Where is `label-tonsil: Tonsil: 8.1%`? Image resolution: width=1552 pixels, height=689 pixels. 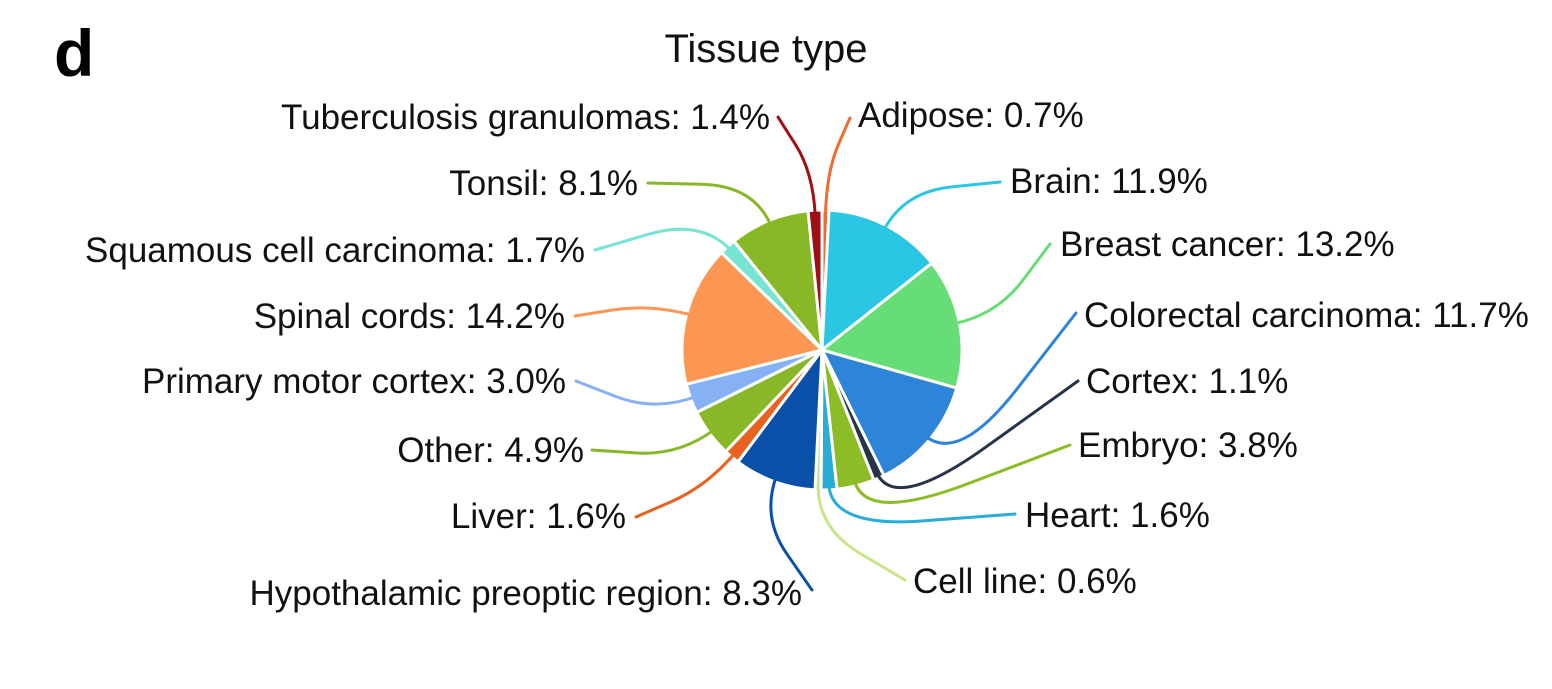
label-tonsil: Tonsil: 8.1% is located at coordinates (543, 183).